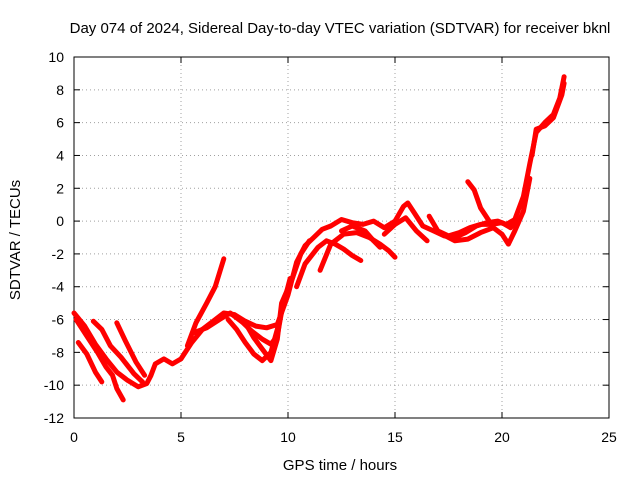  I want to click on y-tick-labels: -12 -10 -8 -6 -4 -2 0 2 4 6 8 10, so click(54, 237).